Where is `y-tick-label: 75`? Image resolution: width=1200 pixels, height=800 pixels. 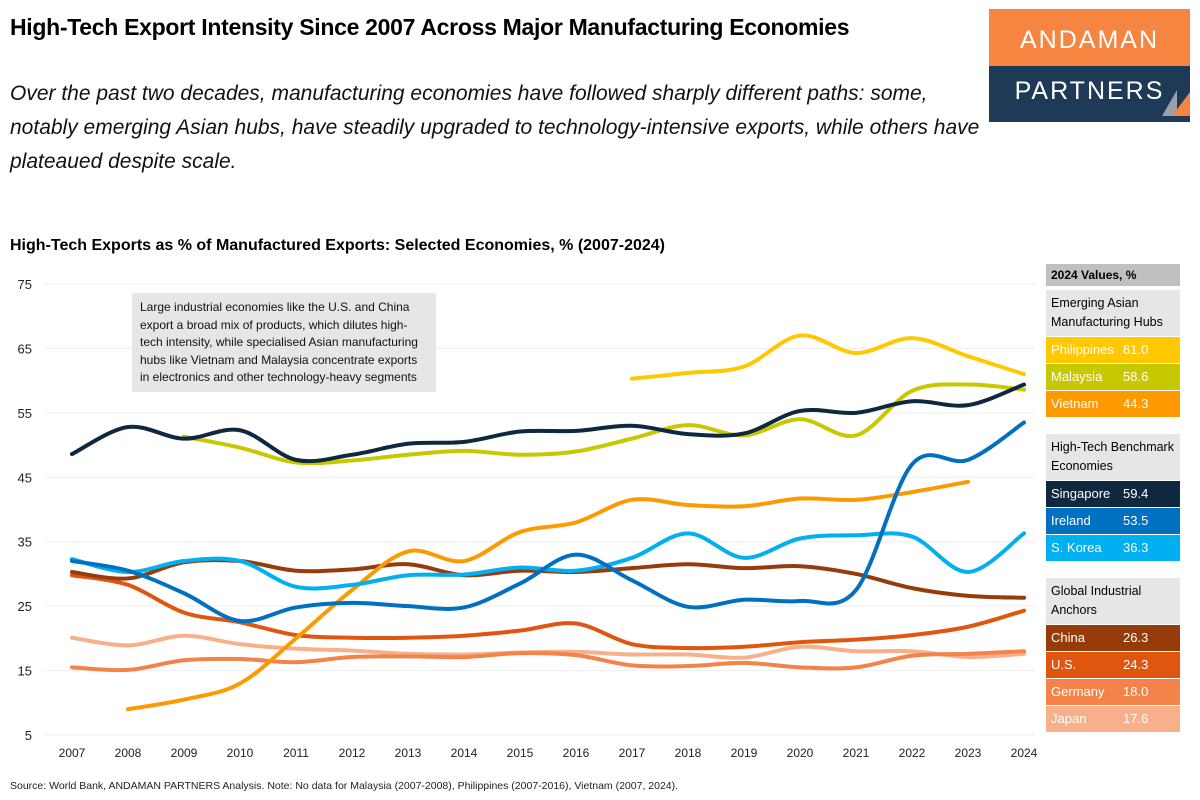
y-tick-label: 75 is located at coordinates (25, 284).